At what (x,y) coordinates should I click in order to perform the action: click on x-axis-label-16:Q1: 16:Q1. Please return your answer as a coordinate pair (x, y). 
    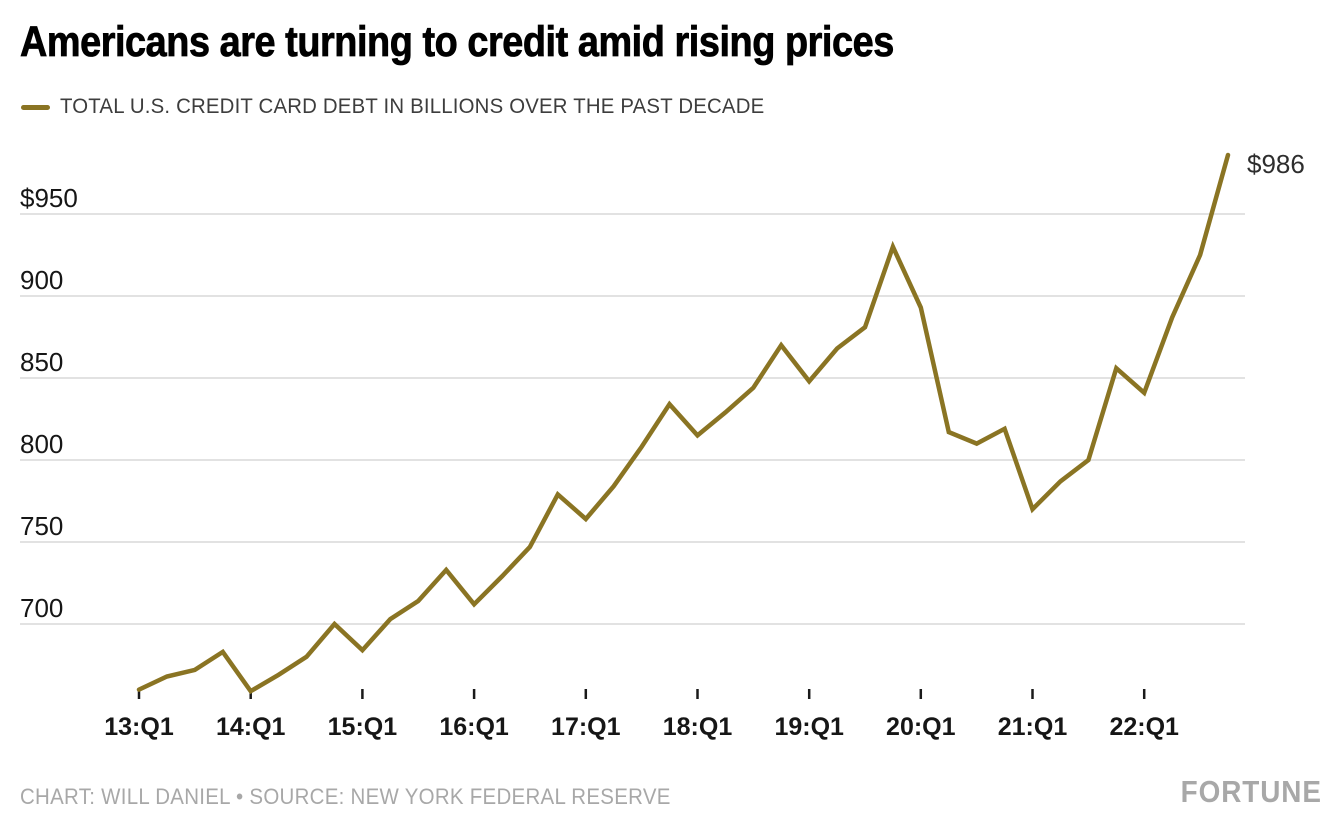
    Looking at the image, I should click on (474, 727).